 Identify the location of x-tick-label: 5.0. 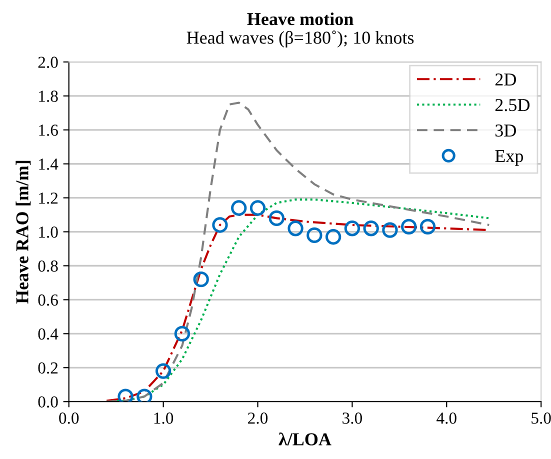
(541, 418).